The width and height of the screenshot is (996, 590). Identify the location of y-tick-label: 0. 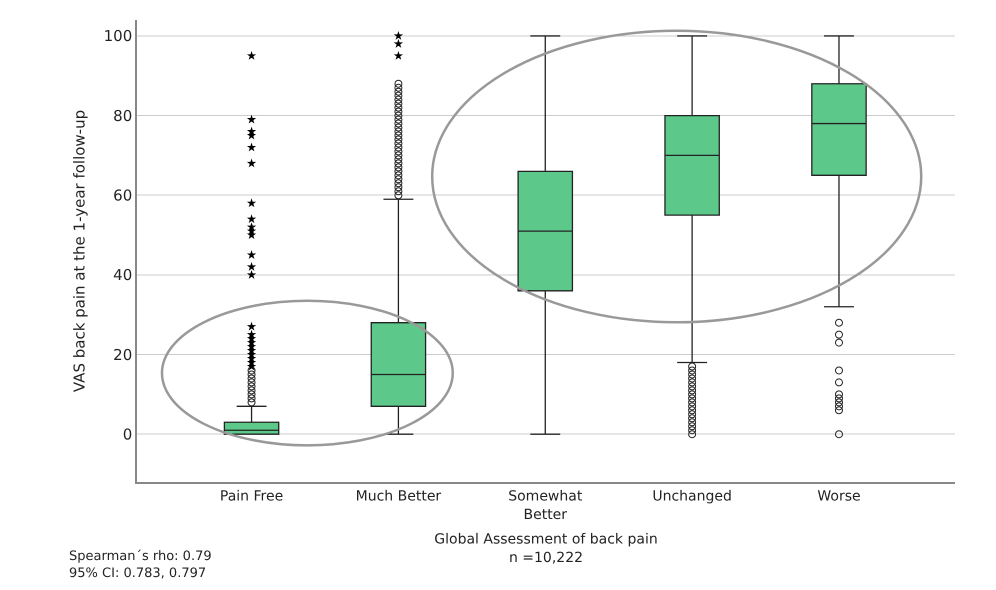
(127, 434).